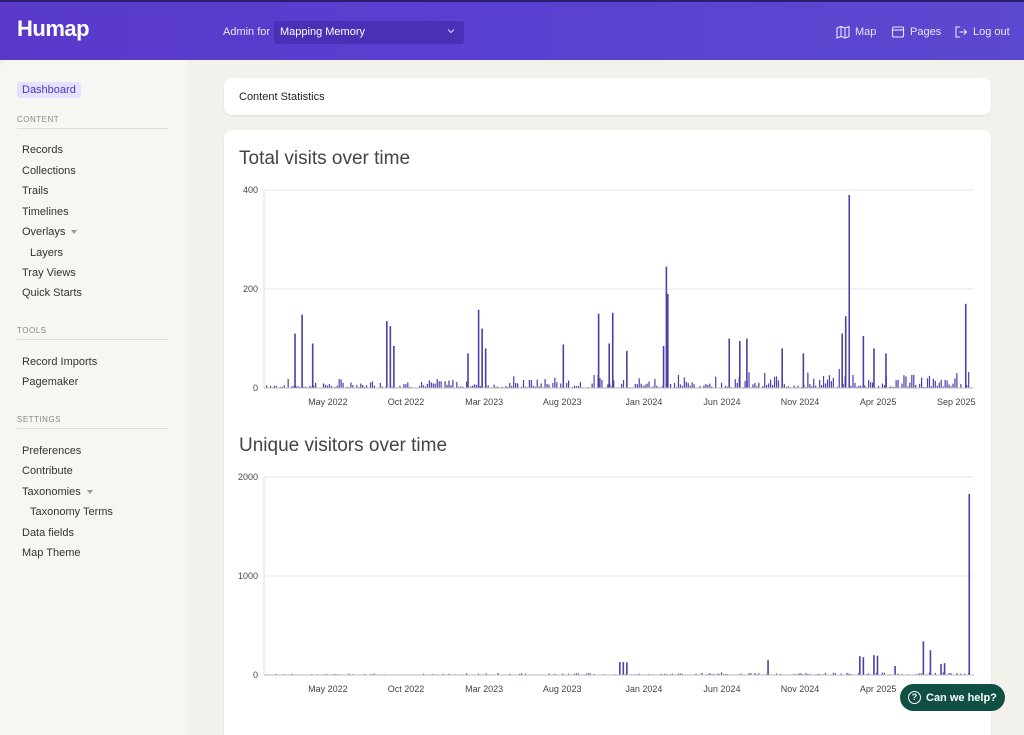 This screenshot has width=1024, height=735. Describe the element at coordinates (721, 689) in the screenshot. I see `x-tick-label: Jun 2024` at that location.